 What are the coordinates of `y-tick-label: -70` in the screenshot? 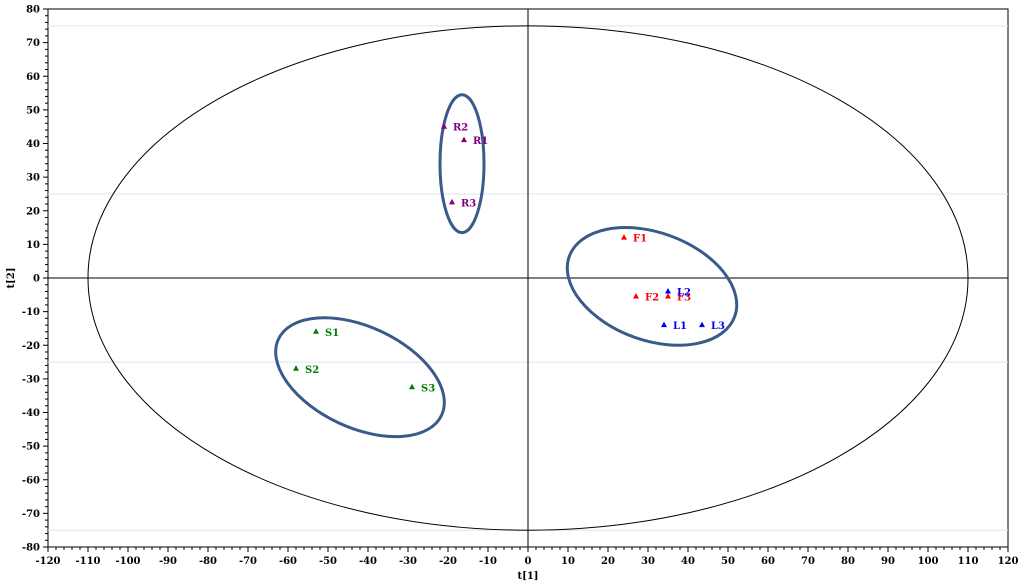 It's located at (31, 514).